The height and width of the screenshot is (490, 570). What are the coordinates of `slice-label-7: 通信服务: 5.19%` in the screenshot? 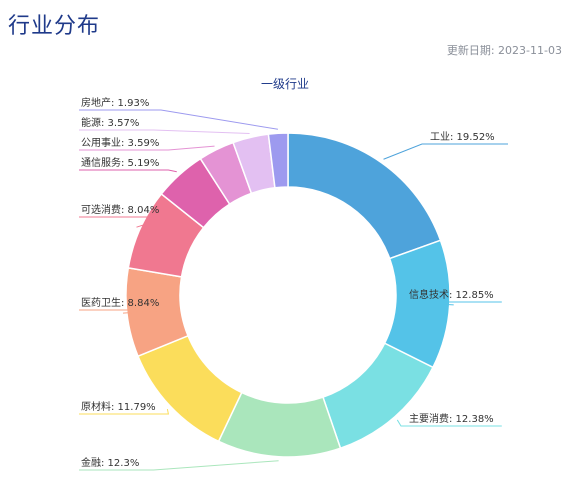 It's located at (120, 162).